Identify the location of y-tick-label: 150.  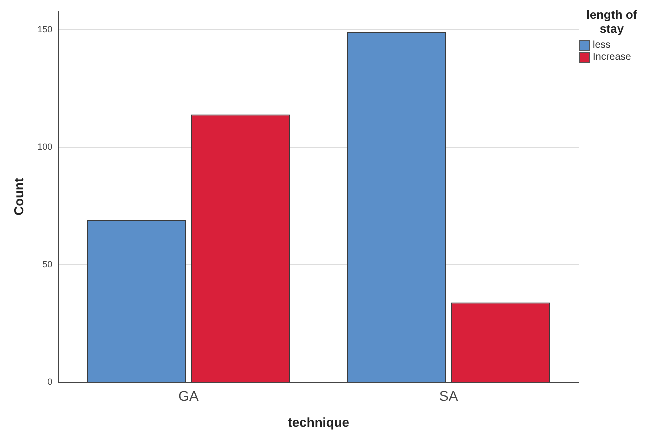
(45, 29).